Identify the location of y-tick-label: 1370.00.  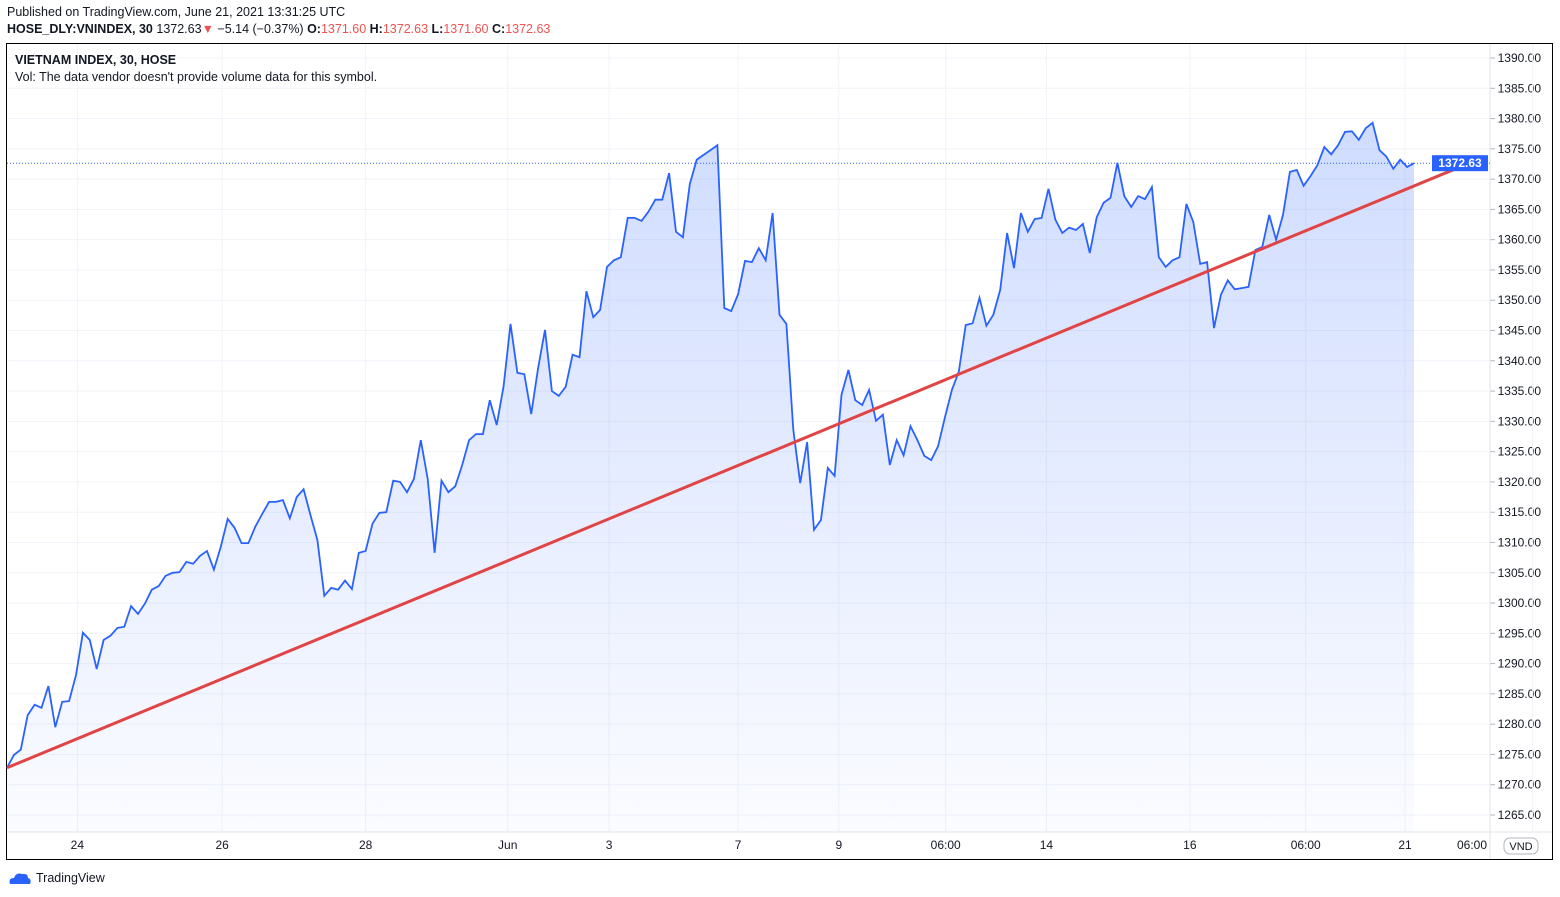
(1520, 179).